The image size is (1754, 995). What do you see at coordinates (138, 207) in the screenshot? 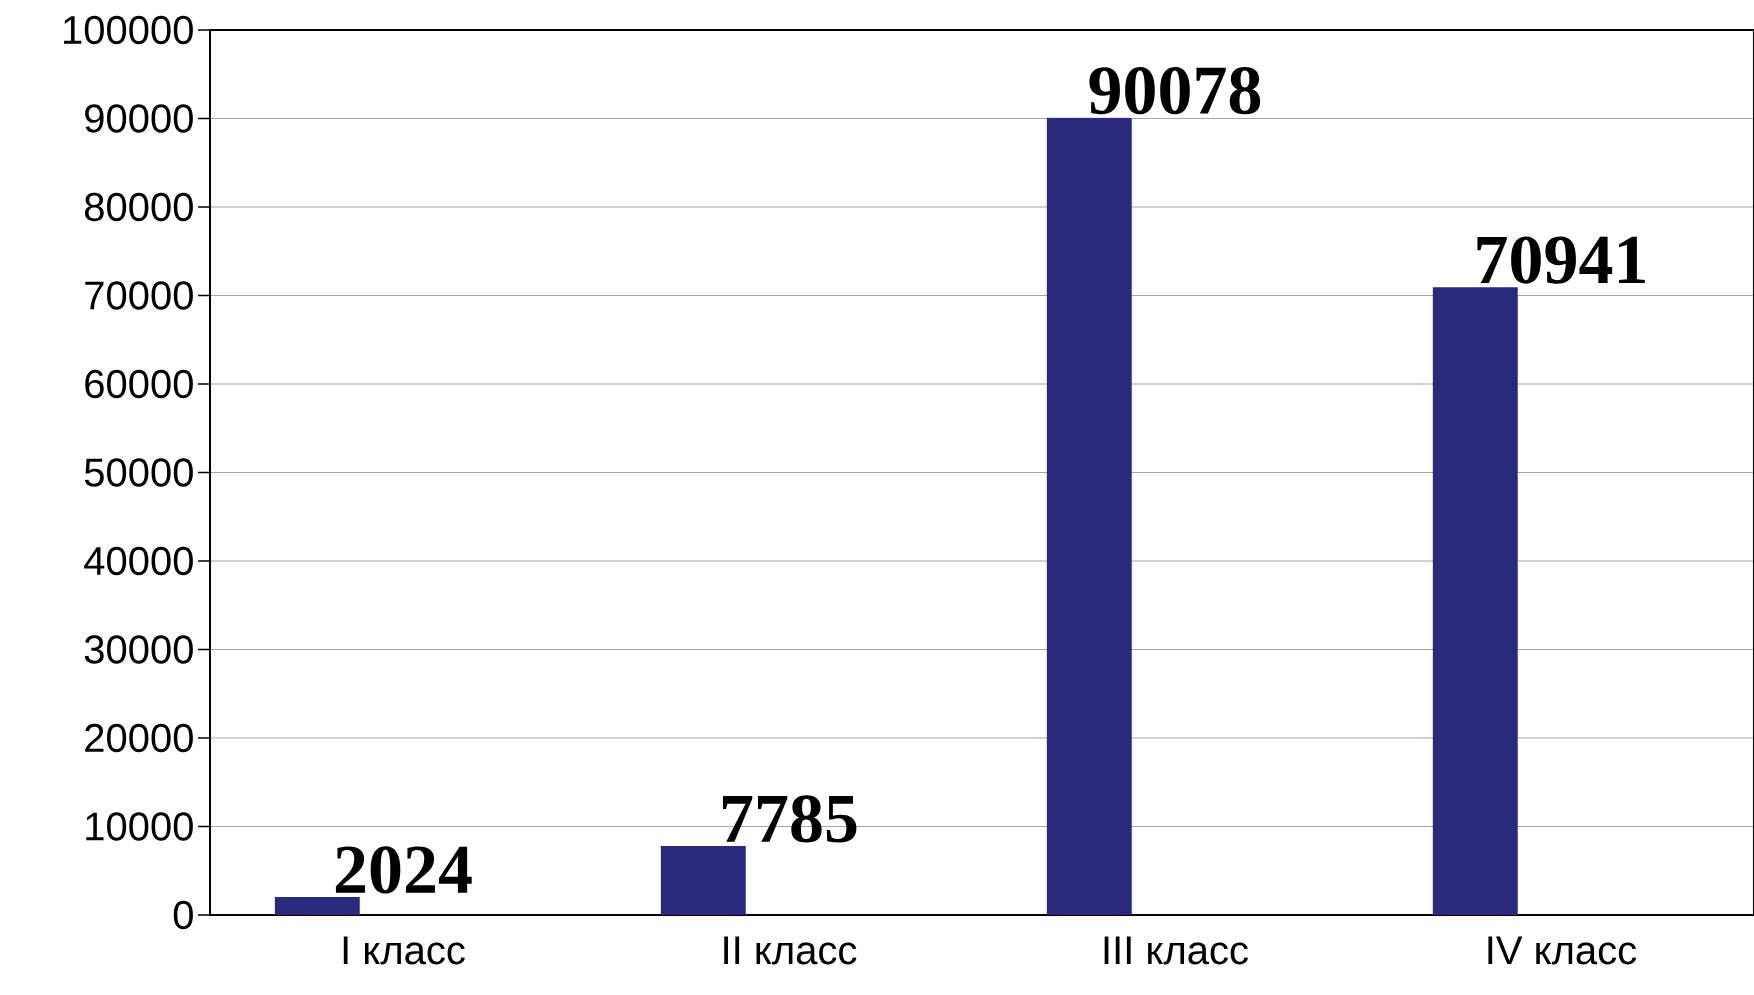
I see `y-tick-label: 80000` at bounding box center [138, 207].